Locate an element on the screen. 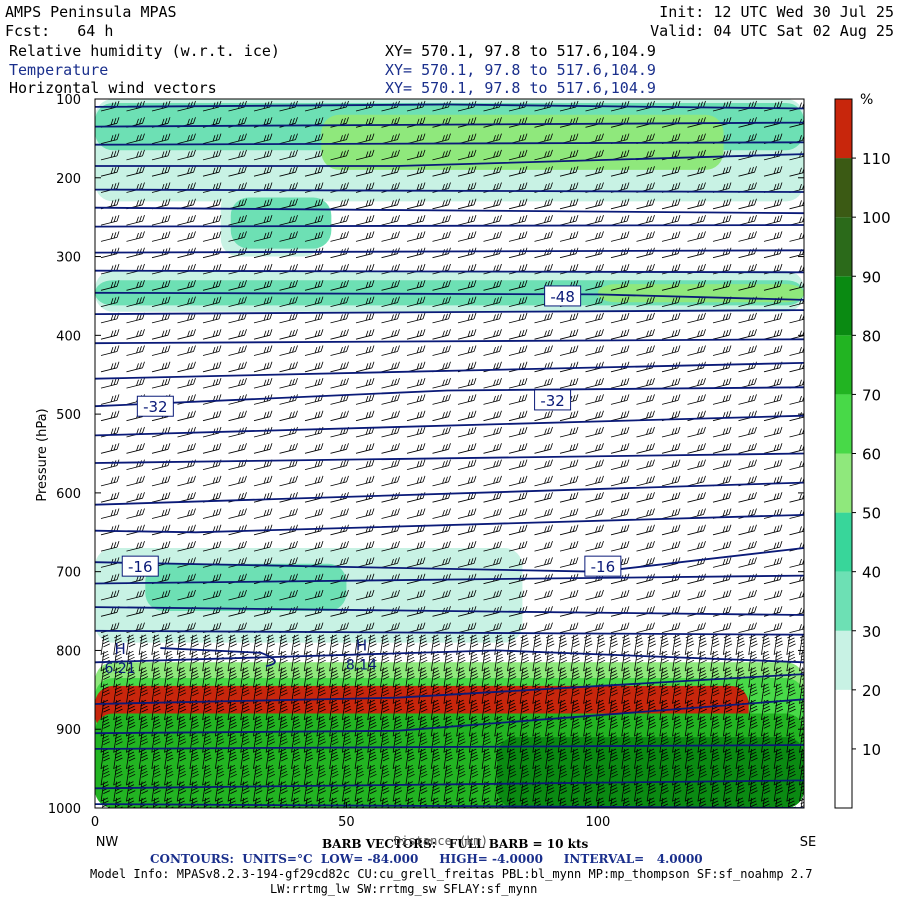 The height and width of the screenshot is (900, 900). y-tick-label: 800 is located at coordinates (68, 651).